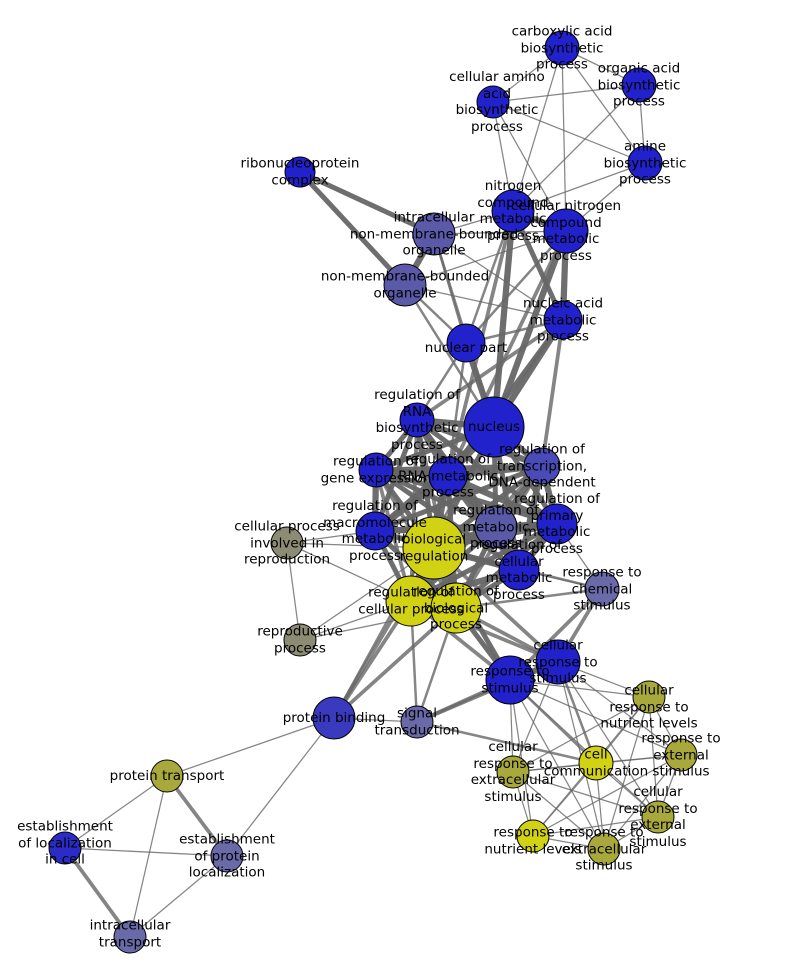  What do you see at coordinates (287, 543) in the screenshot?
I see `graph-node-cellular-process-involved-in-reproduction` at bounding box center [287, 543].